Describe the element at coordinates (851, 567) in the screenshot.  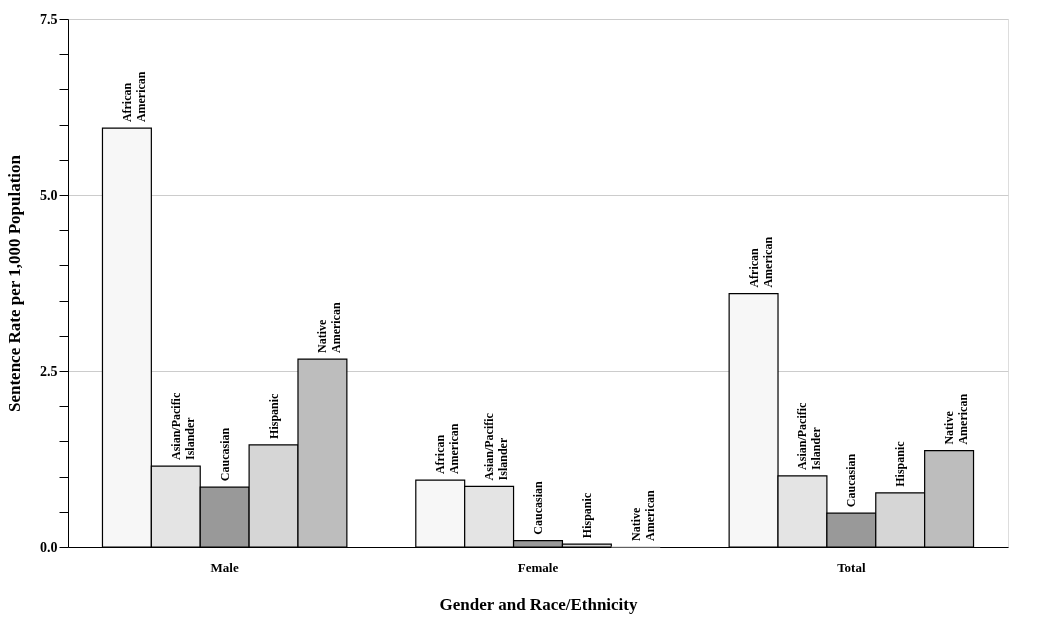
I see `x-tick-label: Total` at that location.